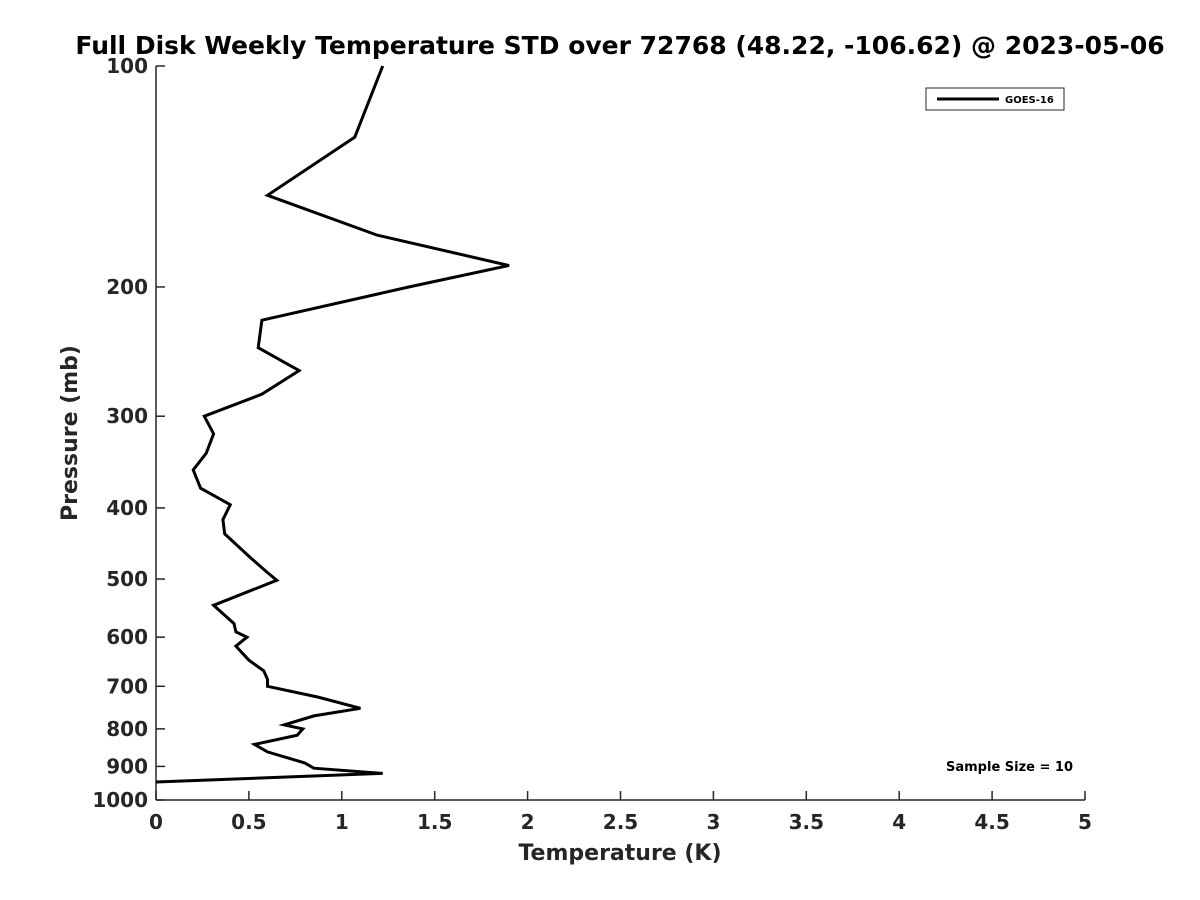 Image resolution: width=1200 pixels, height=900 pixels. Describe the element at coordinates (995, 99) in the screenshot. I see `legend: GOES-16` at that location.